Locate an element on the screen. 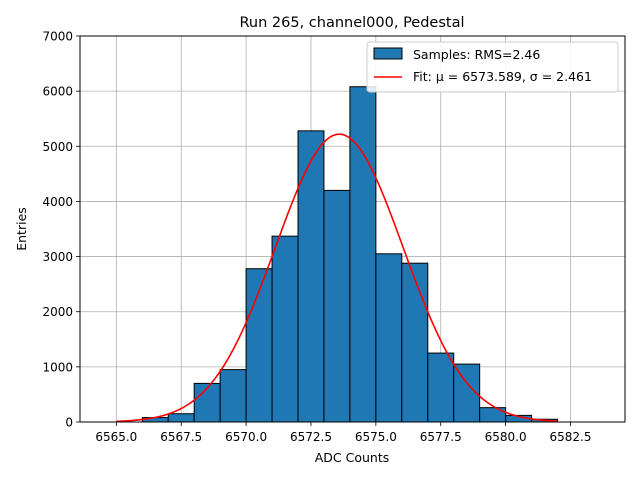  legend-box is located at coordinates (492, 67).